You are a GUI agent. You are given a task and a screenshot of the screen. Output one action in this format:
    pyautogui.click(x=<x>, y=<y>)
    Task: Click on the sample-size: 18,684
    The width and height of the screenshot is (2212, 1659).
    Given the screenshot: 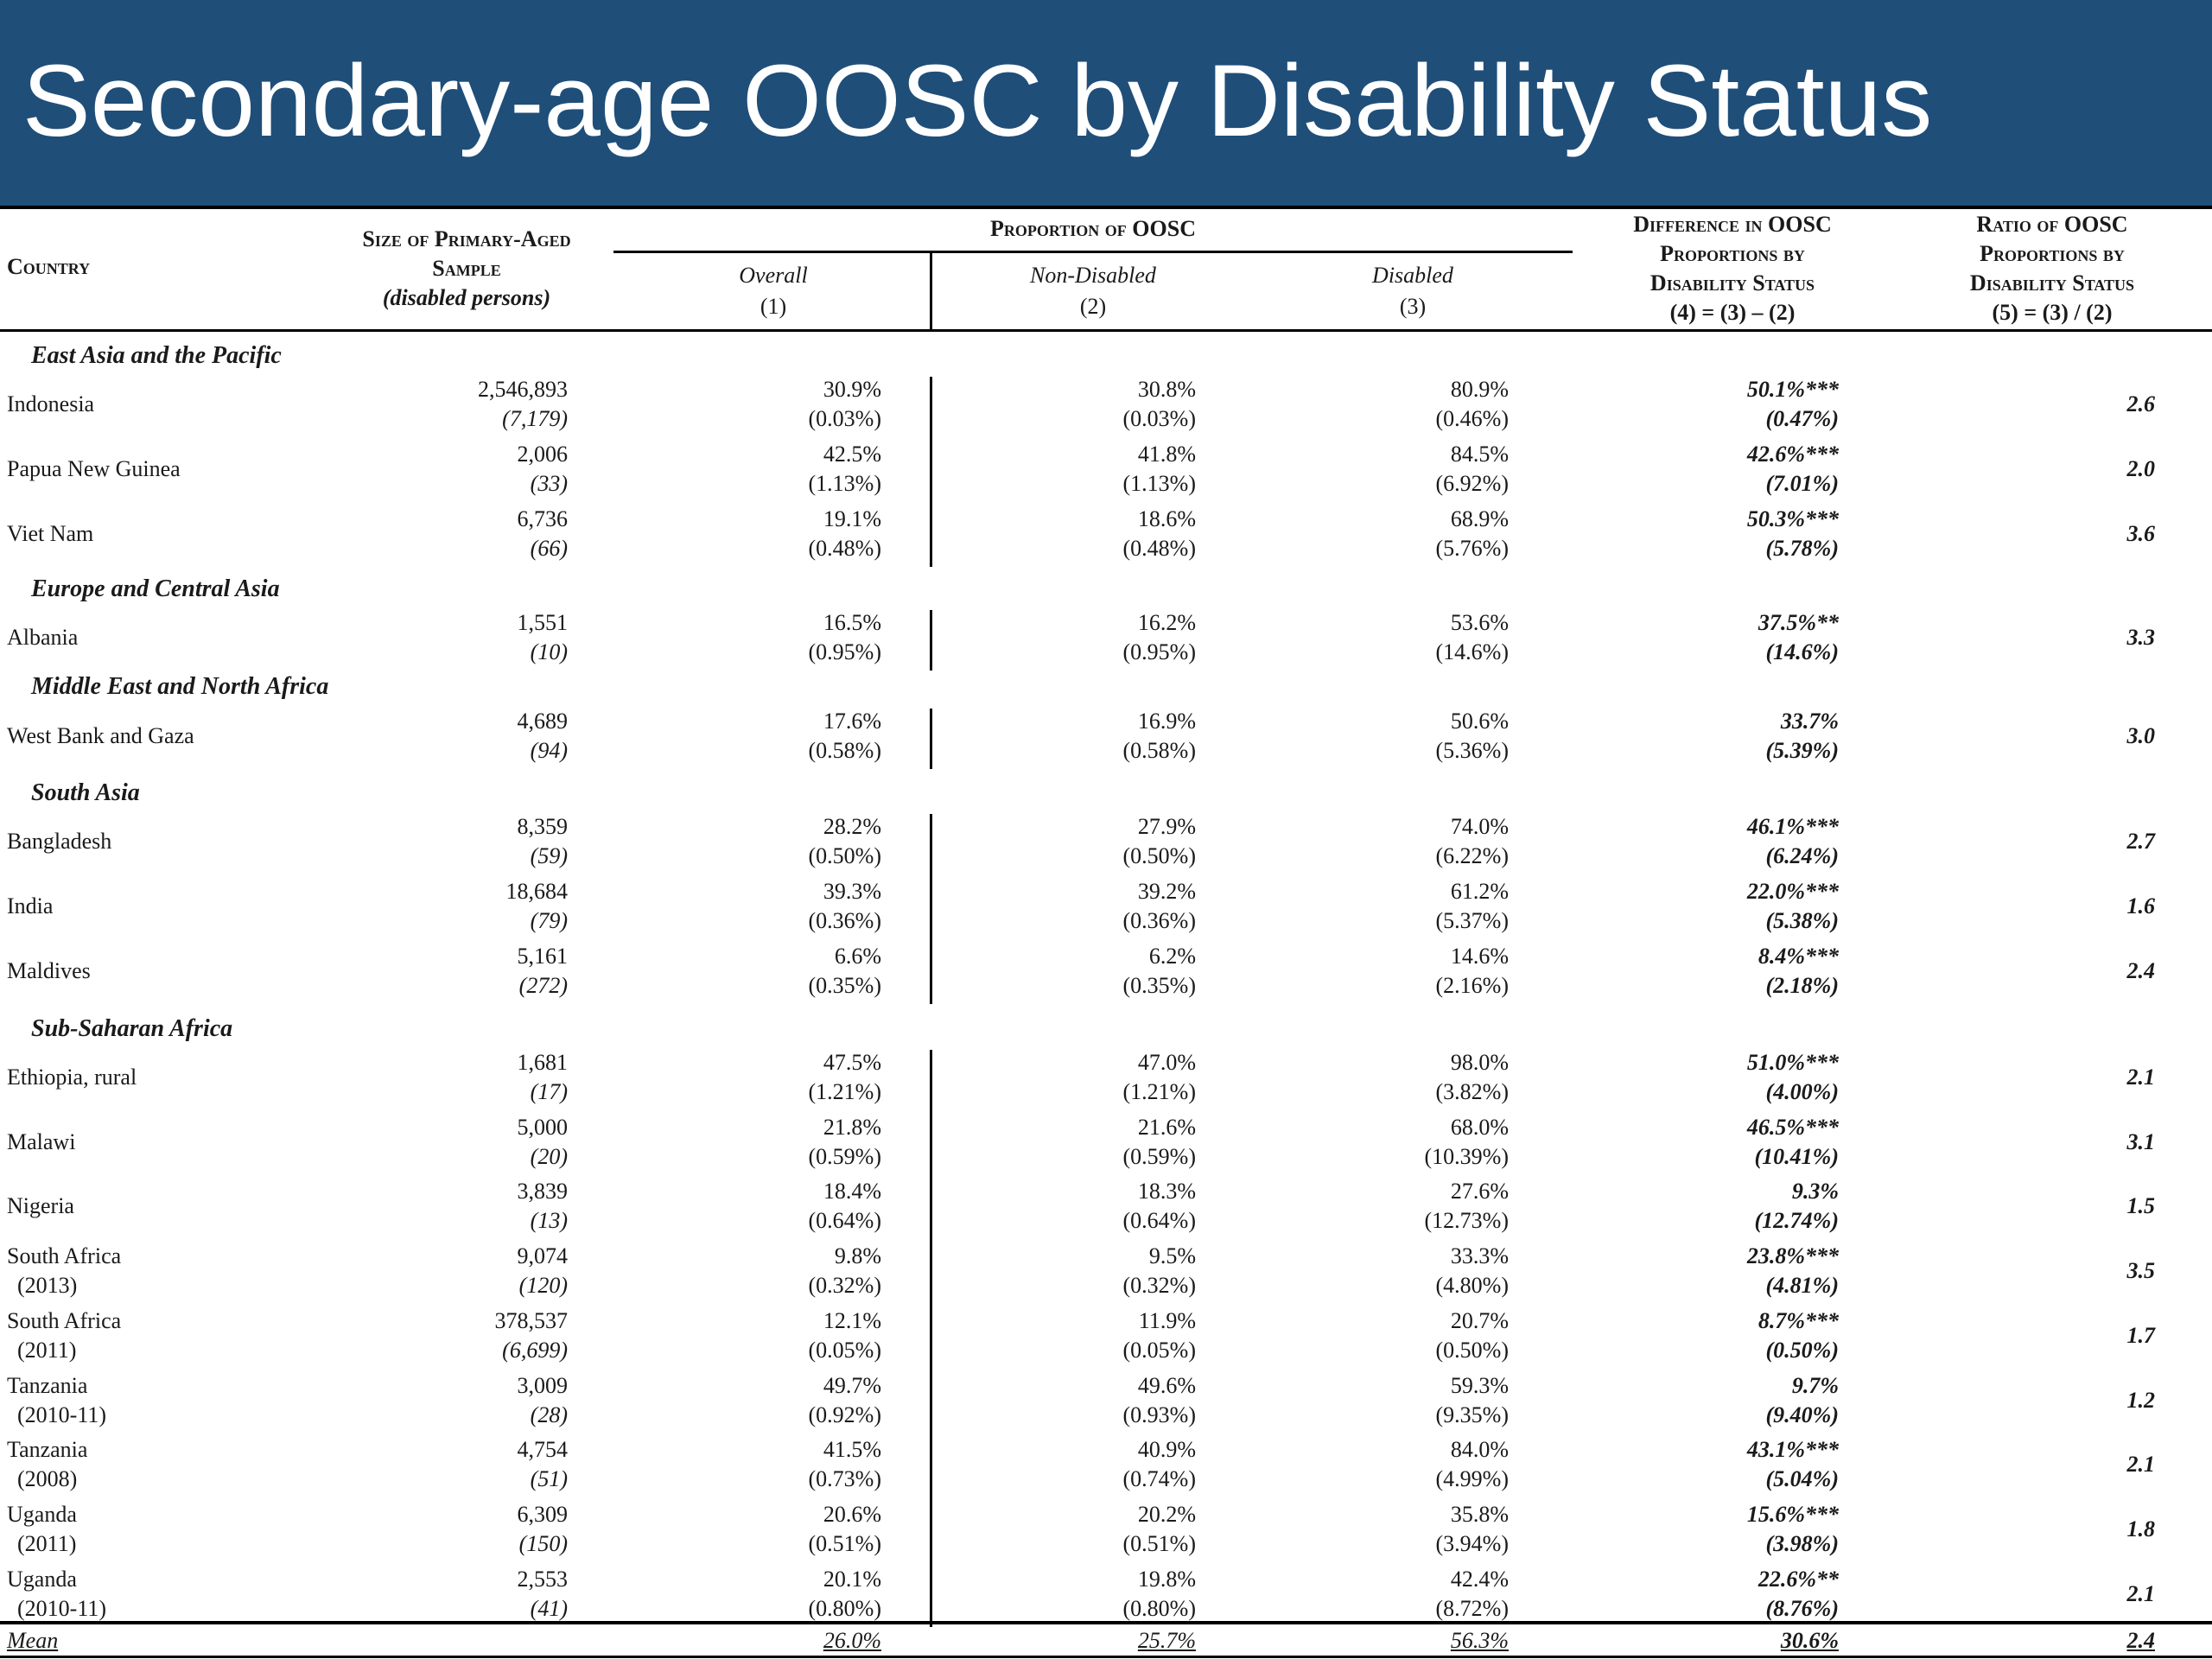 What is the action you would take?
    pyautogui.click(x=537, y=891)
    